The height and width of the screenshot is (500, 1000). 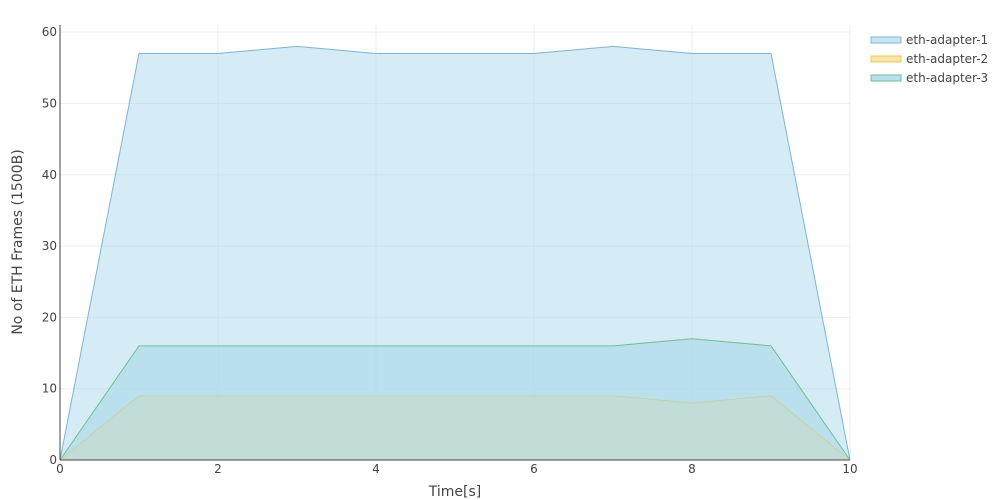 I want to click on y-tick-label: 50, so click(x=49, y=103).